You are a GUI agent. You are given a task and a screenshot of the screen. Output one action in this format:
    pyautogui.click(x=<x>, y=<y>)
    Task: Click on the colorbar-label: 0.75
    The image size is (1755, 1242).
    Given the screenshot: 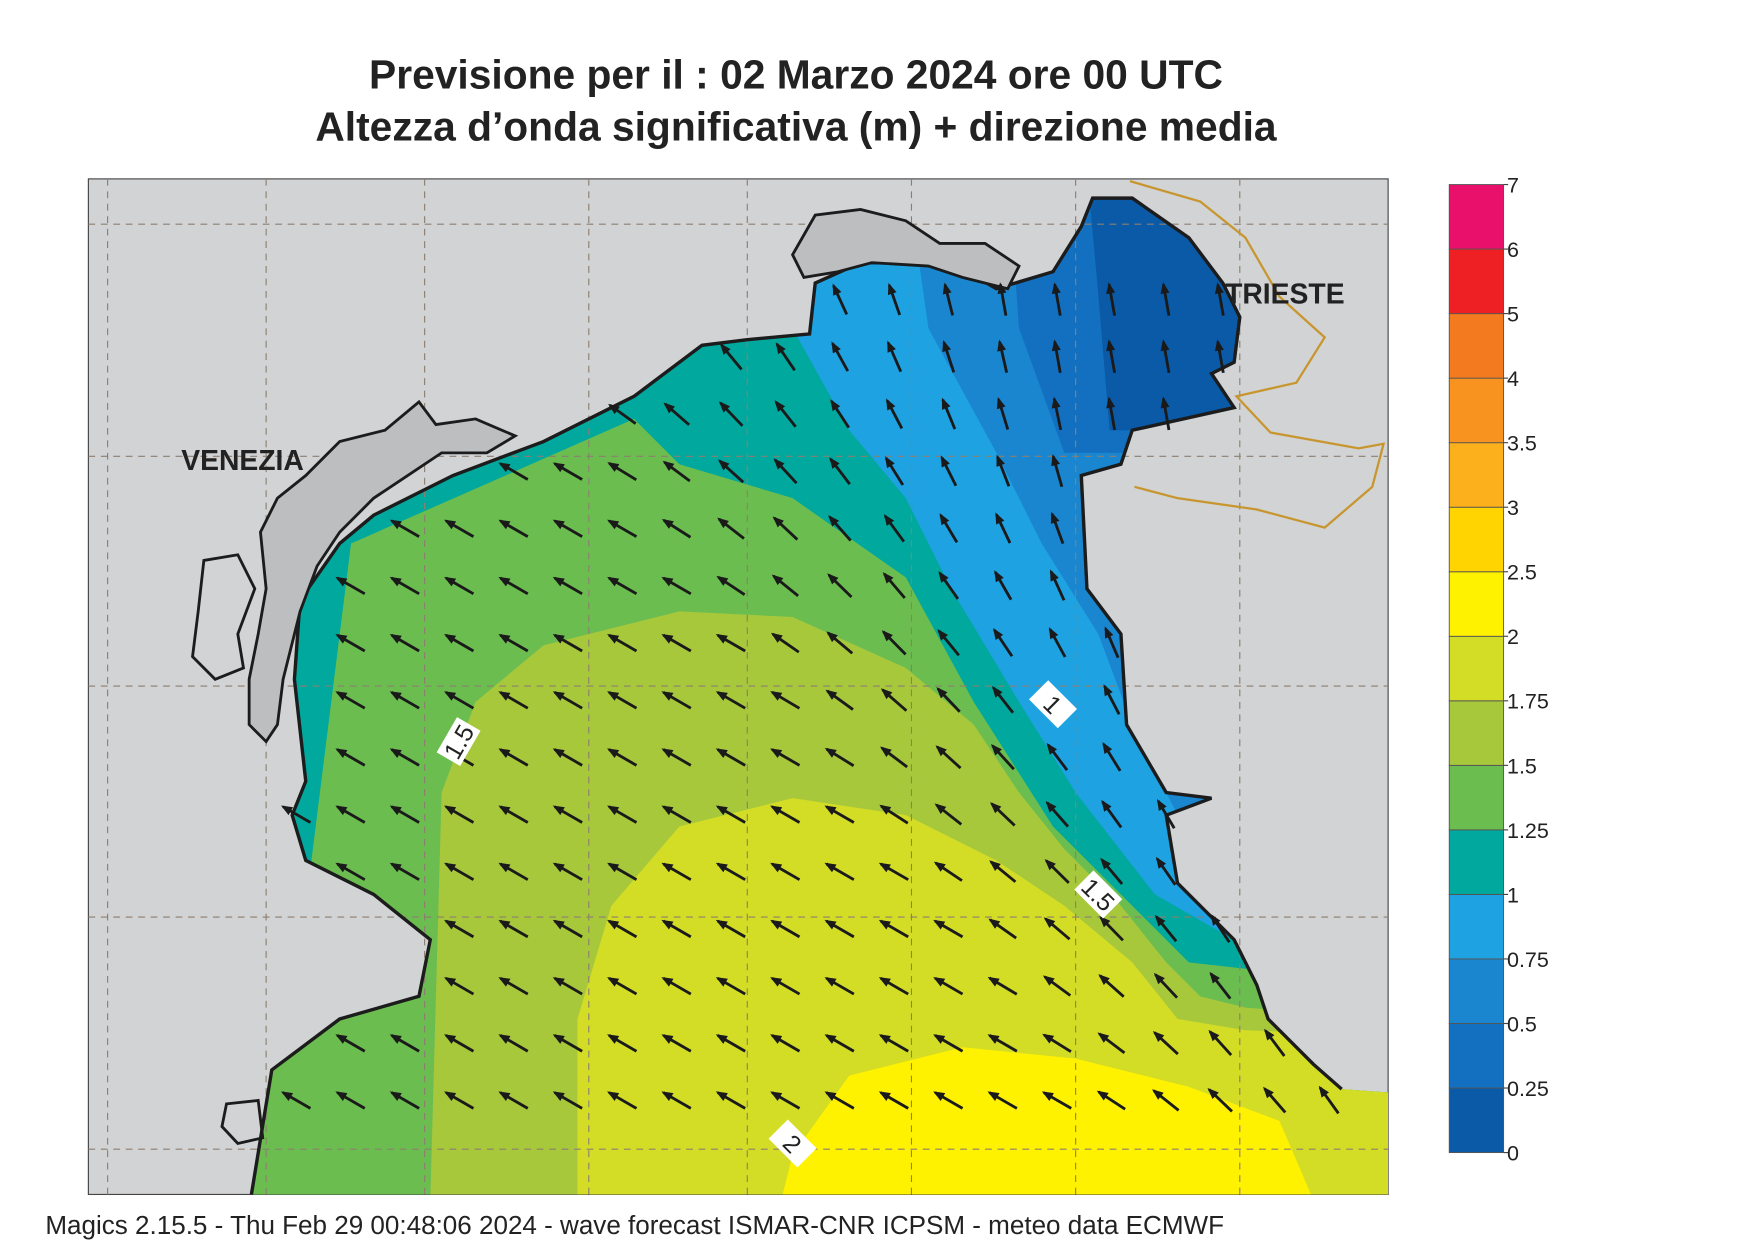 What is the action you would take?
    pyautogui.click(x=1528, y=960)
    